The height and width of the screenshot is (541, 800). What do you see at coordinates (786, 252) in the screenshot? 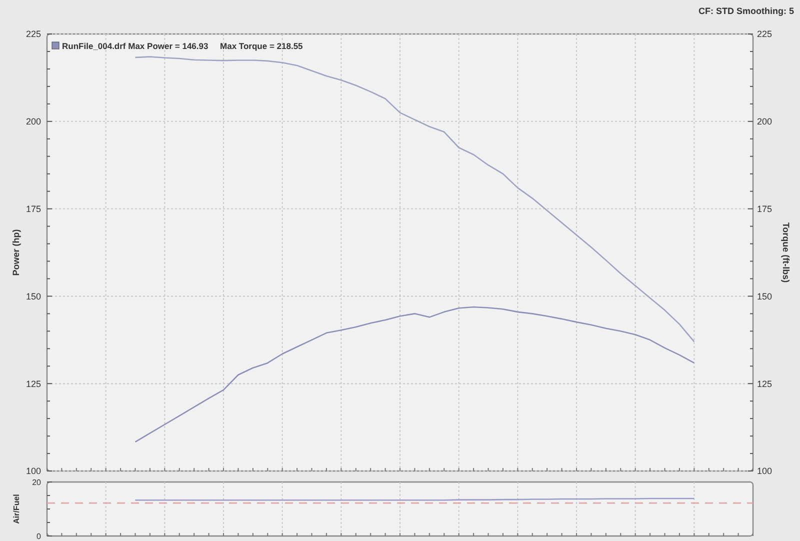
I see `y2-axis-title: Torque (ft-lbs)` at bounding box center [786, 252].